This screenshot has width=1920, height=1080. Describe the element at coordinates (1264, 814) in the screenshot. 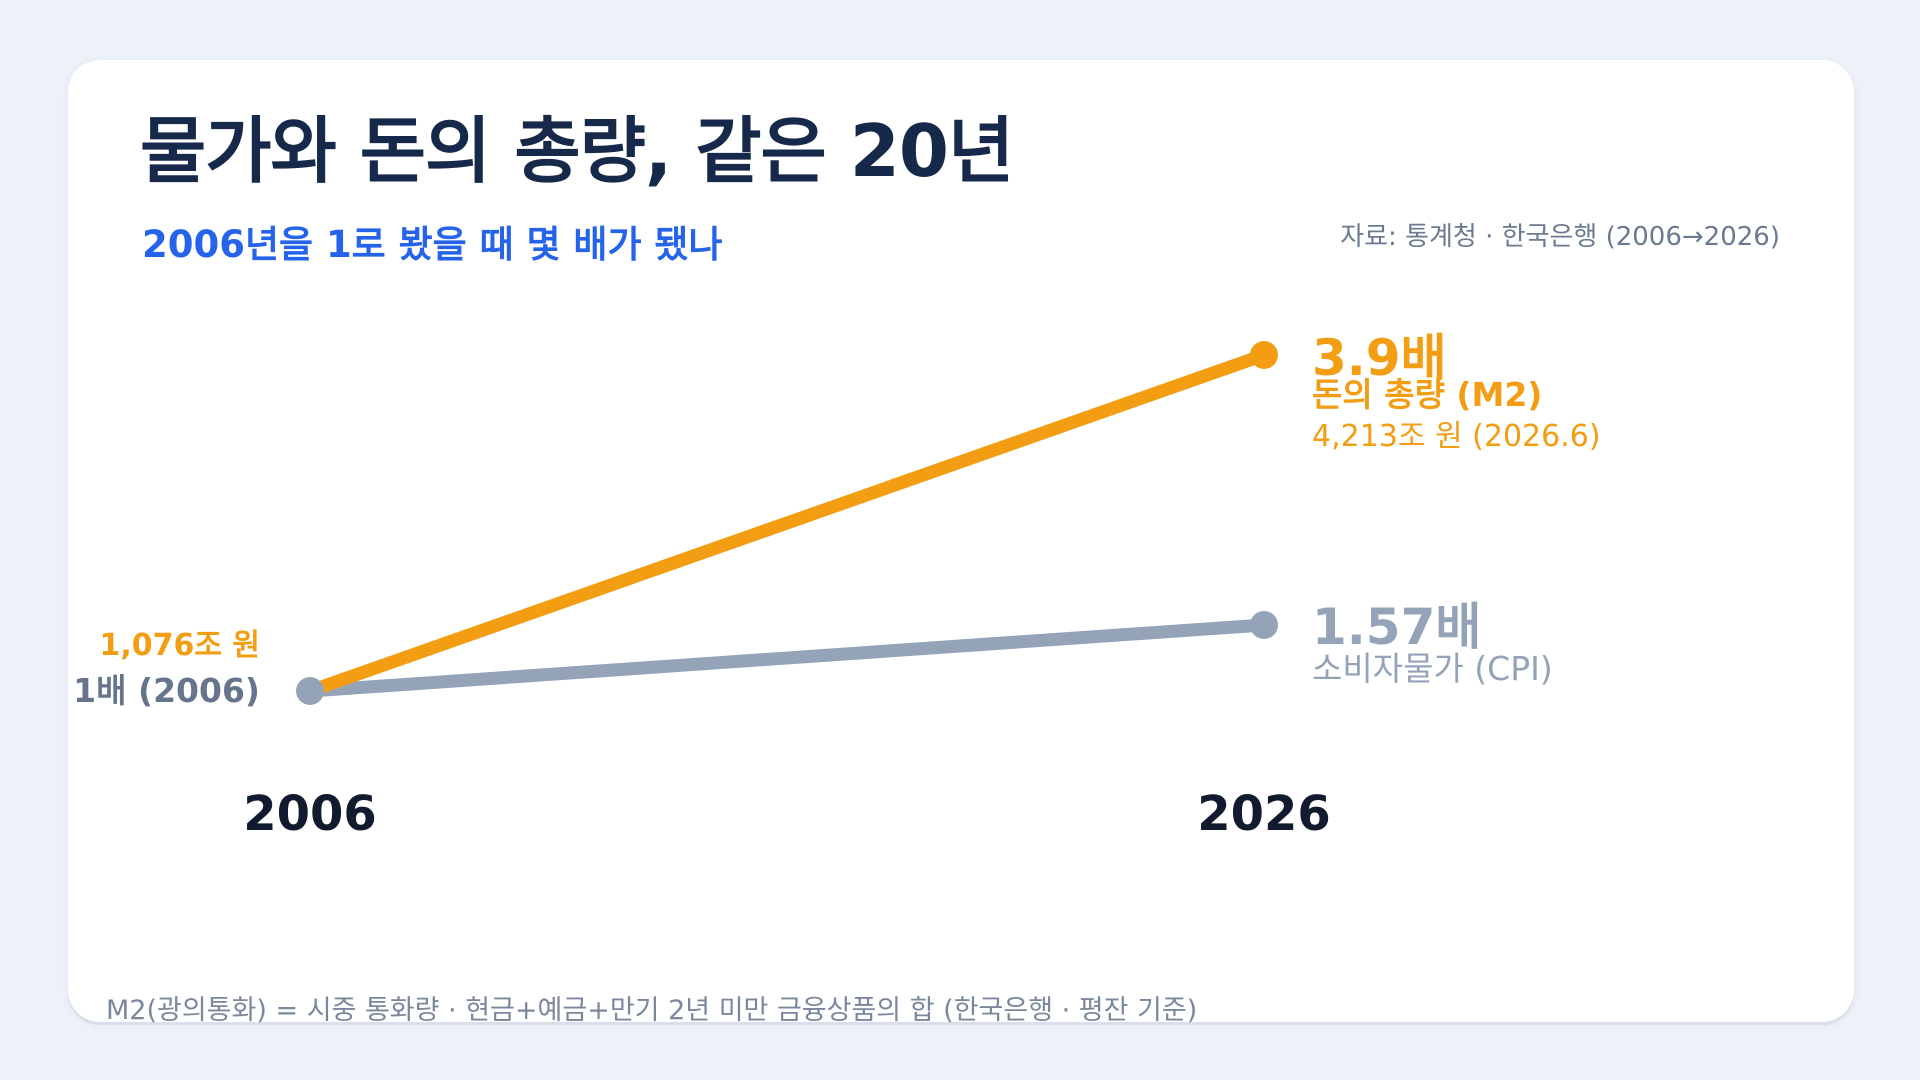

I see `x-tick-label-2026: 2026` at that location.